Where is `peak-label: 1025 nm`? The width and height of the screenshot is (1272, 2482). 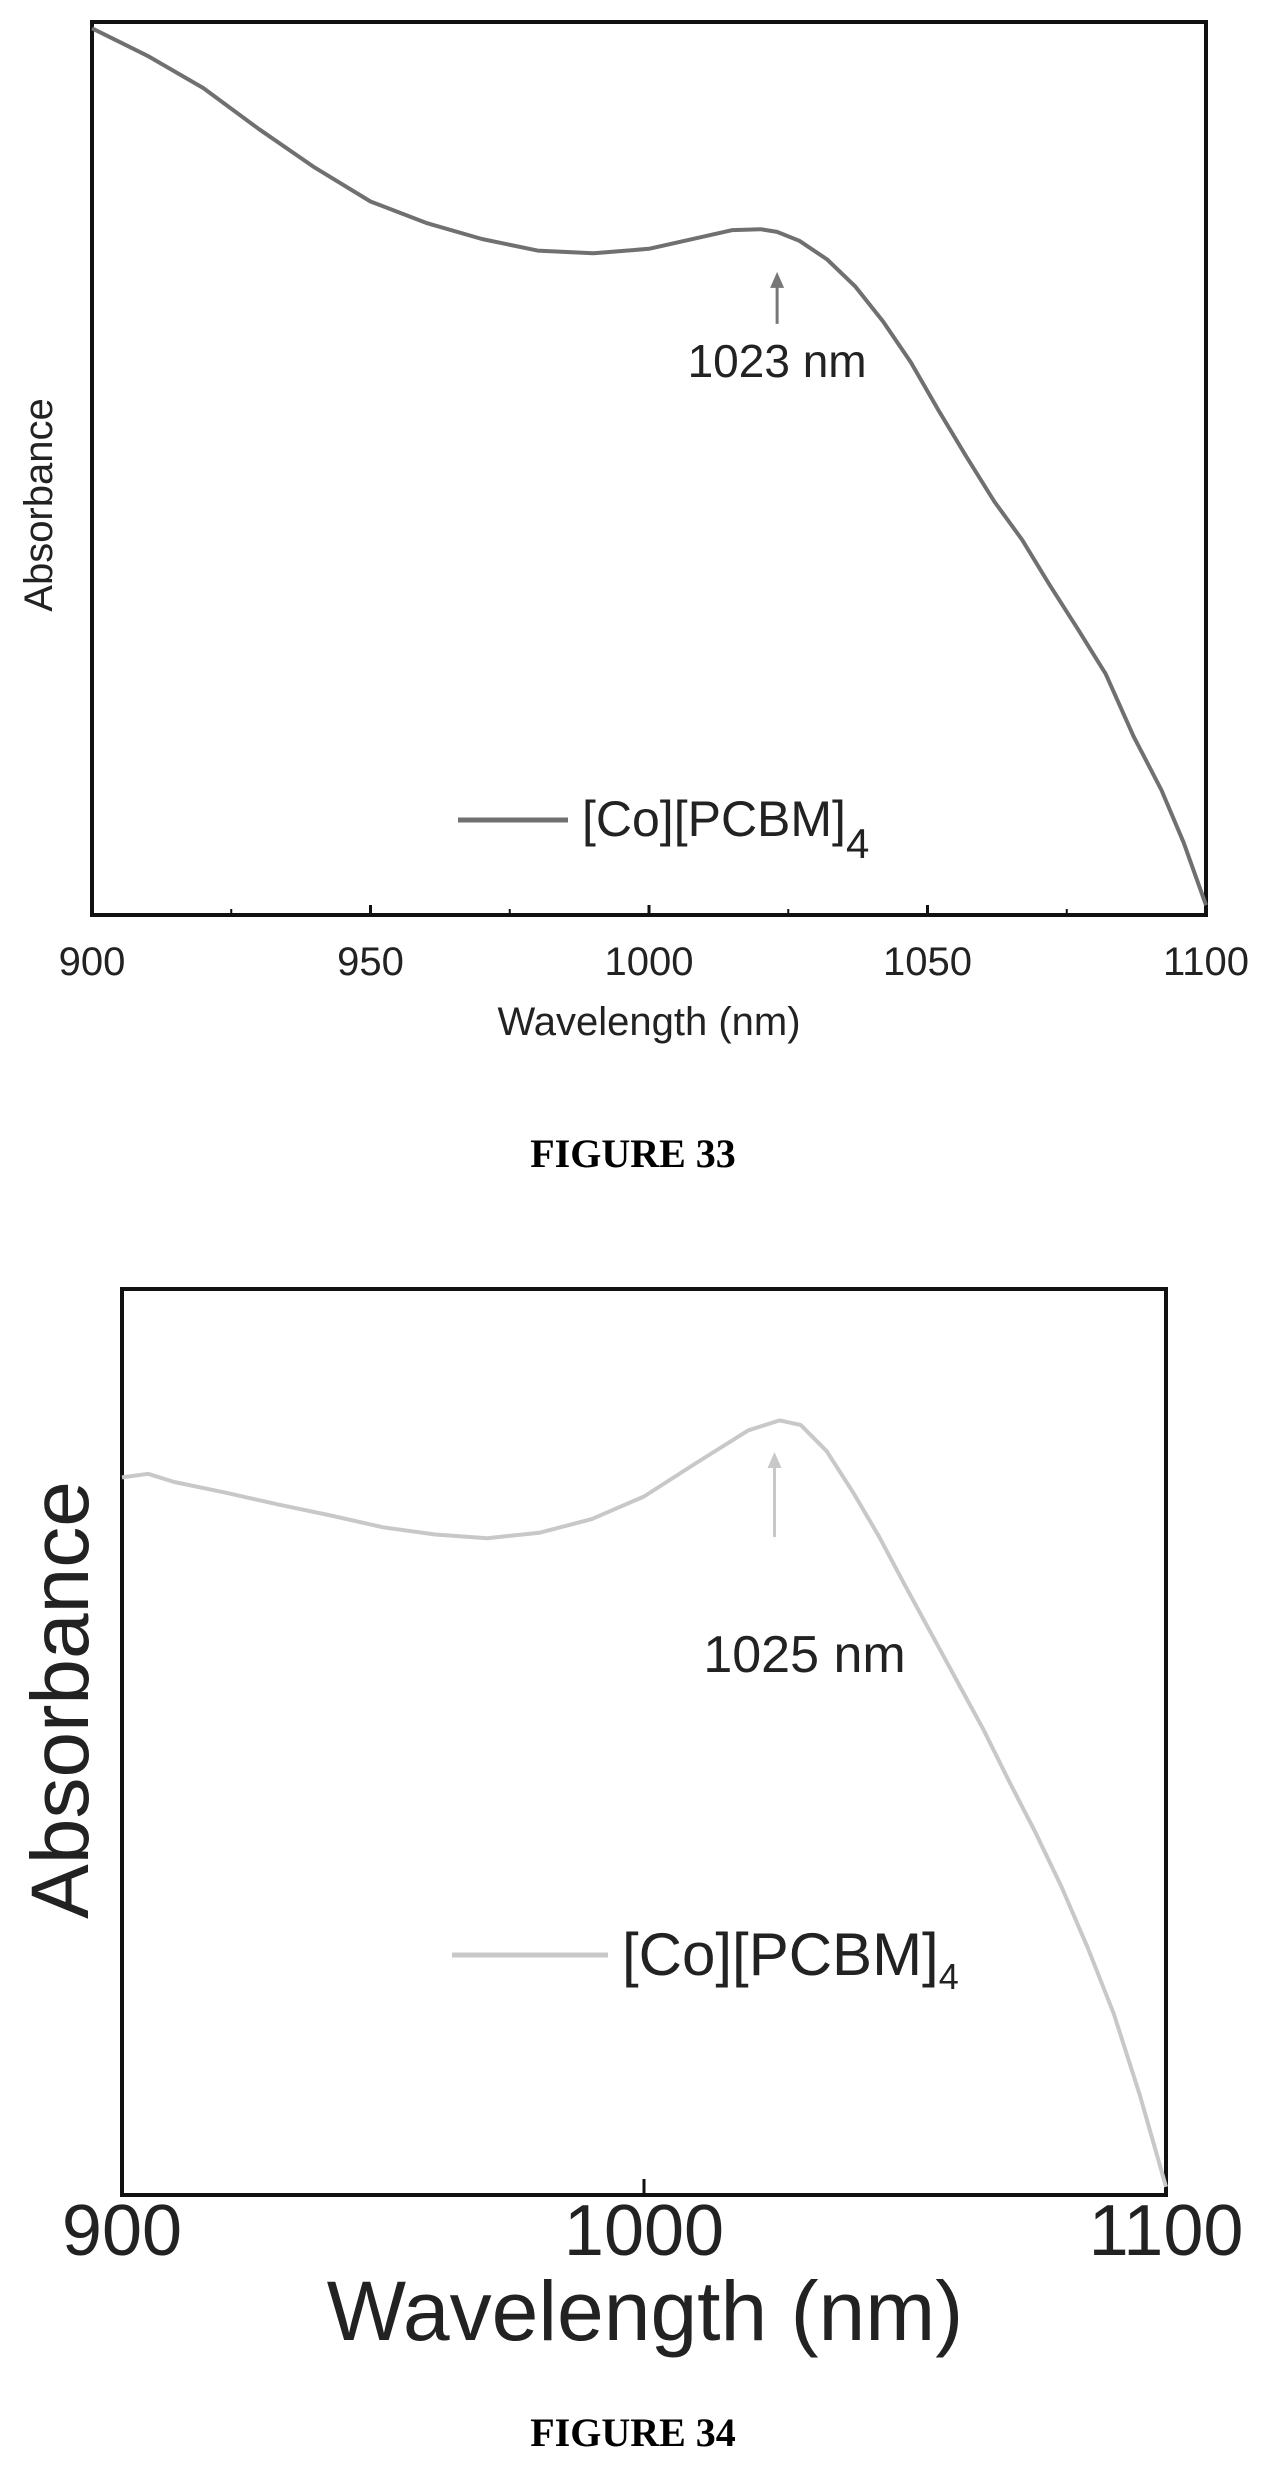
peak-label: 1025 nm is located at coordinates (804, 1655).